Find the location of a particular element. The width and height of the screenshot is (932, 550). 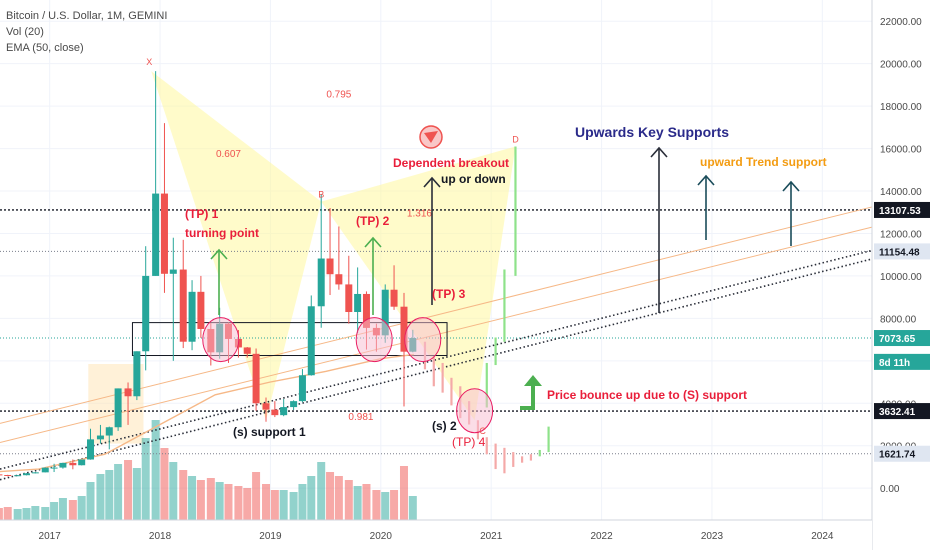

y-tick-label: 16000.00 is located at coordinates (901, 150).